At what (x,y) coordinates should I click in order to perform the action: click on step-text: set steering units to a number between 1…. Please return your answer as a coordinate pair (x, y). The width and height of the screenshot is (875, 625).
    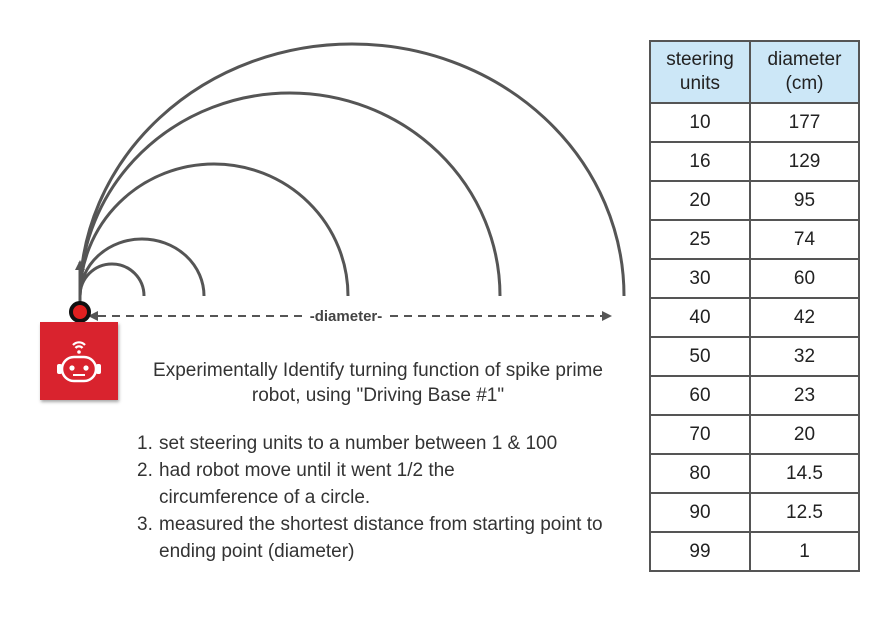
    Looking at the image, I should click on (358, 443).